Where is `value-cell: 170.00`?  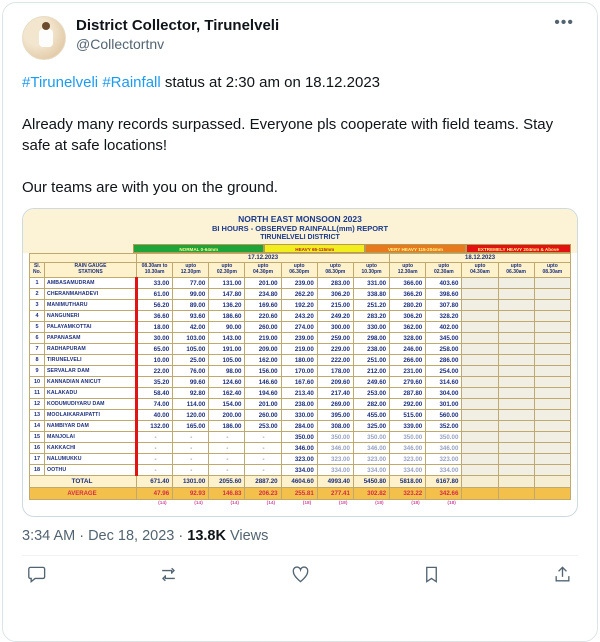
value-cell: 170.00 is located at coordinates (299, 371).